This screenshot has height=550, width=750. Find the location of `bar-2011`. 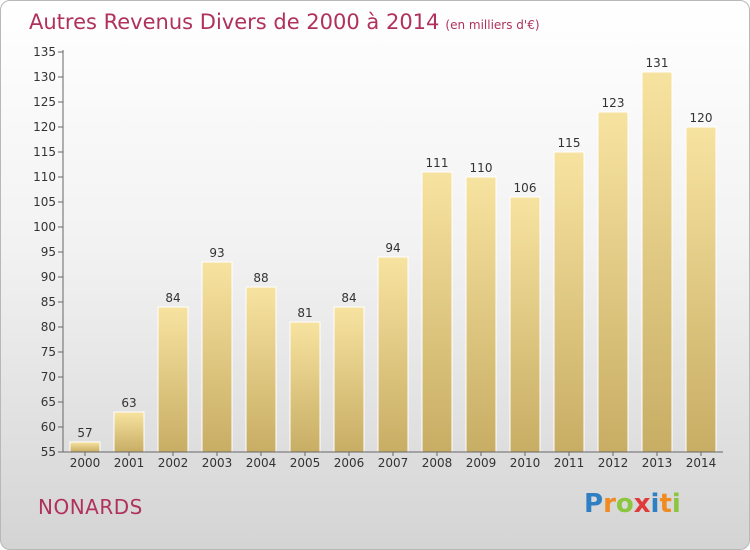

bar-2011 is located at coordinates (569, 302).